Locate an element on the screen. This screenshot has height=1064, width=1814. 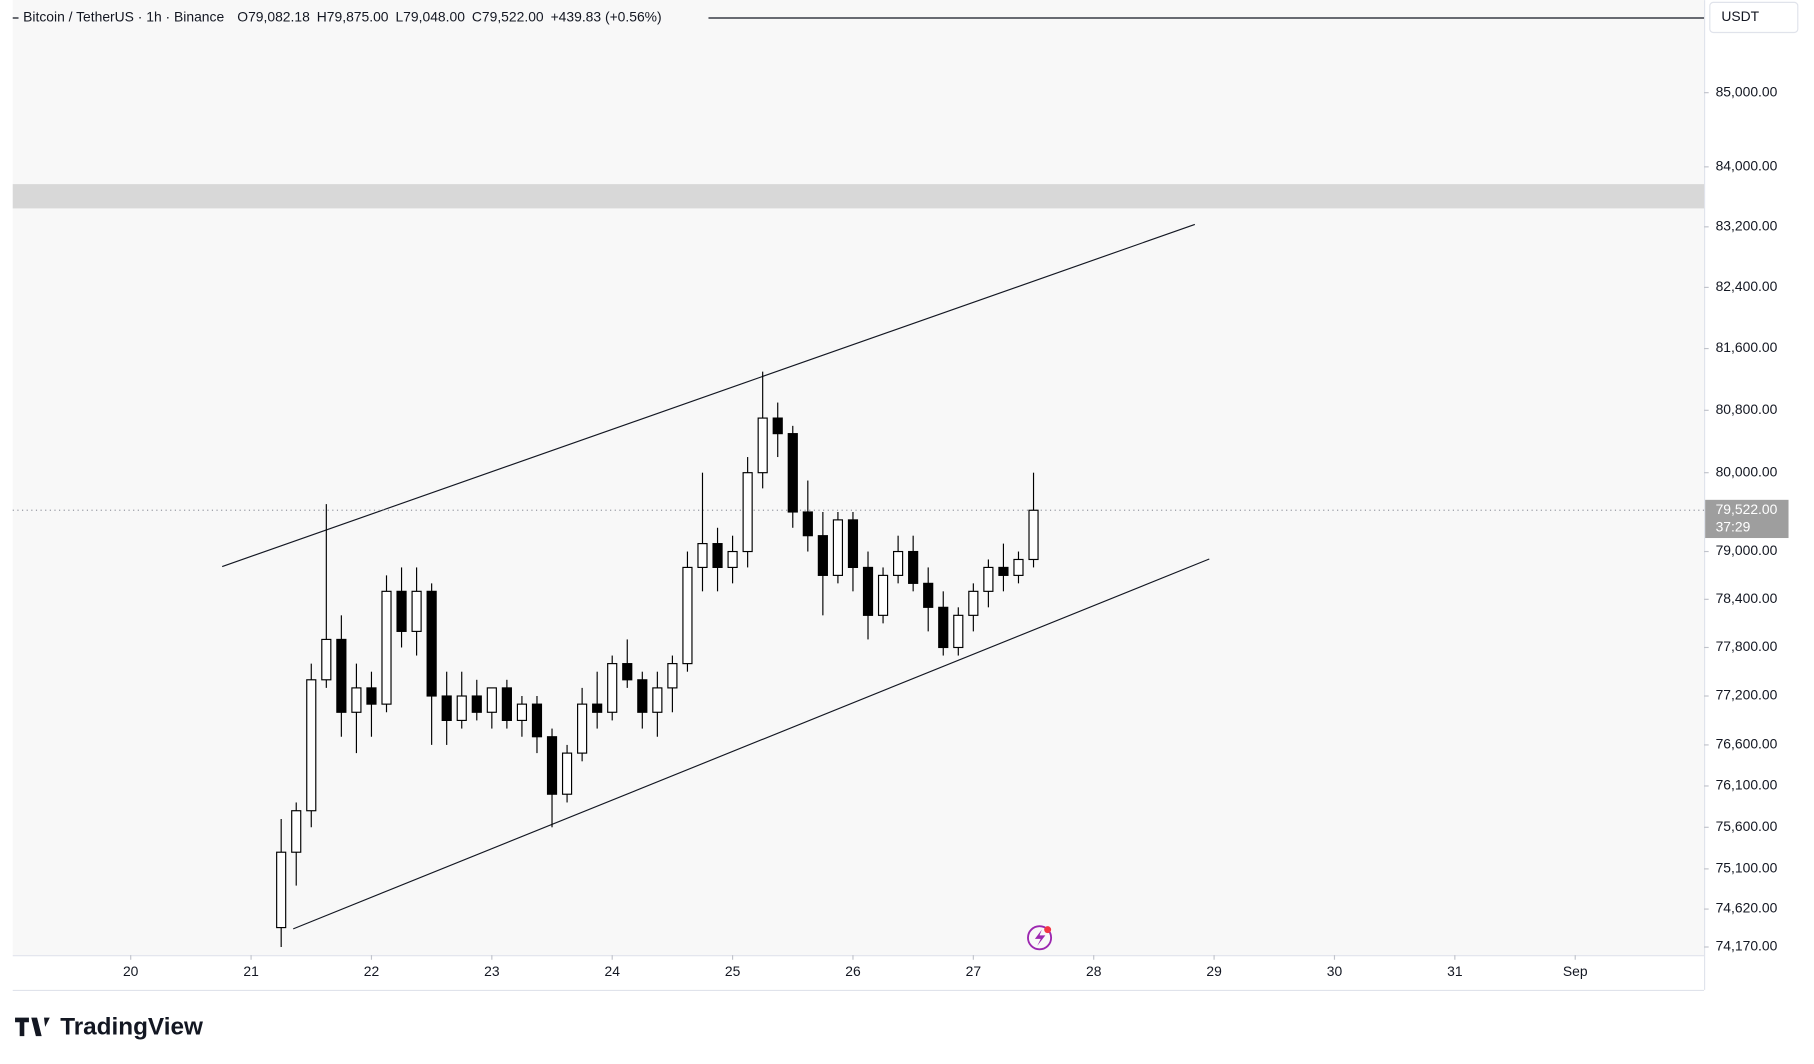
y-tick-label: 83,200.00 is located at coordinates (1747, 226).